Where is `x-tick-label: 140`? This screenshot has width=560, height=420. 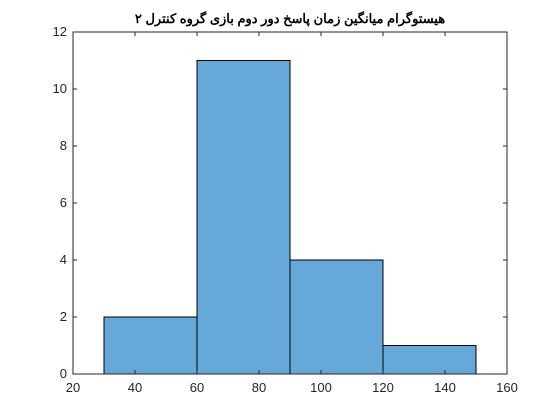 x-tick-label: 140 is located at coordinates (445, 387).